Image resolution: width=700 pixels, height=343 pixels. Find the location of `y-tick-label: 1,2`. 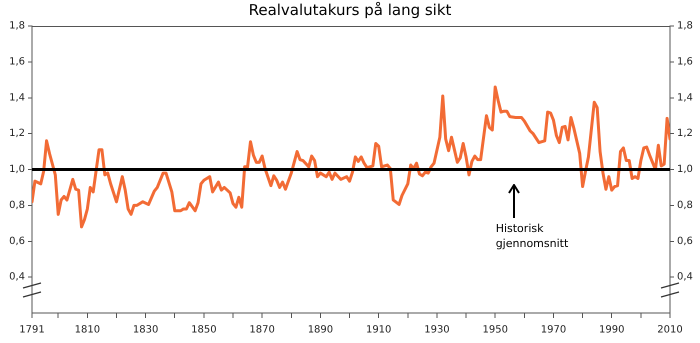

y-tick-label: 1,2 is located at coordinates (17, 134).